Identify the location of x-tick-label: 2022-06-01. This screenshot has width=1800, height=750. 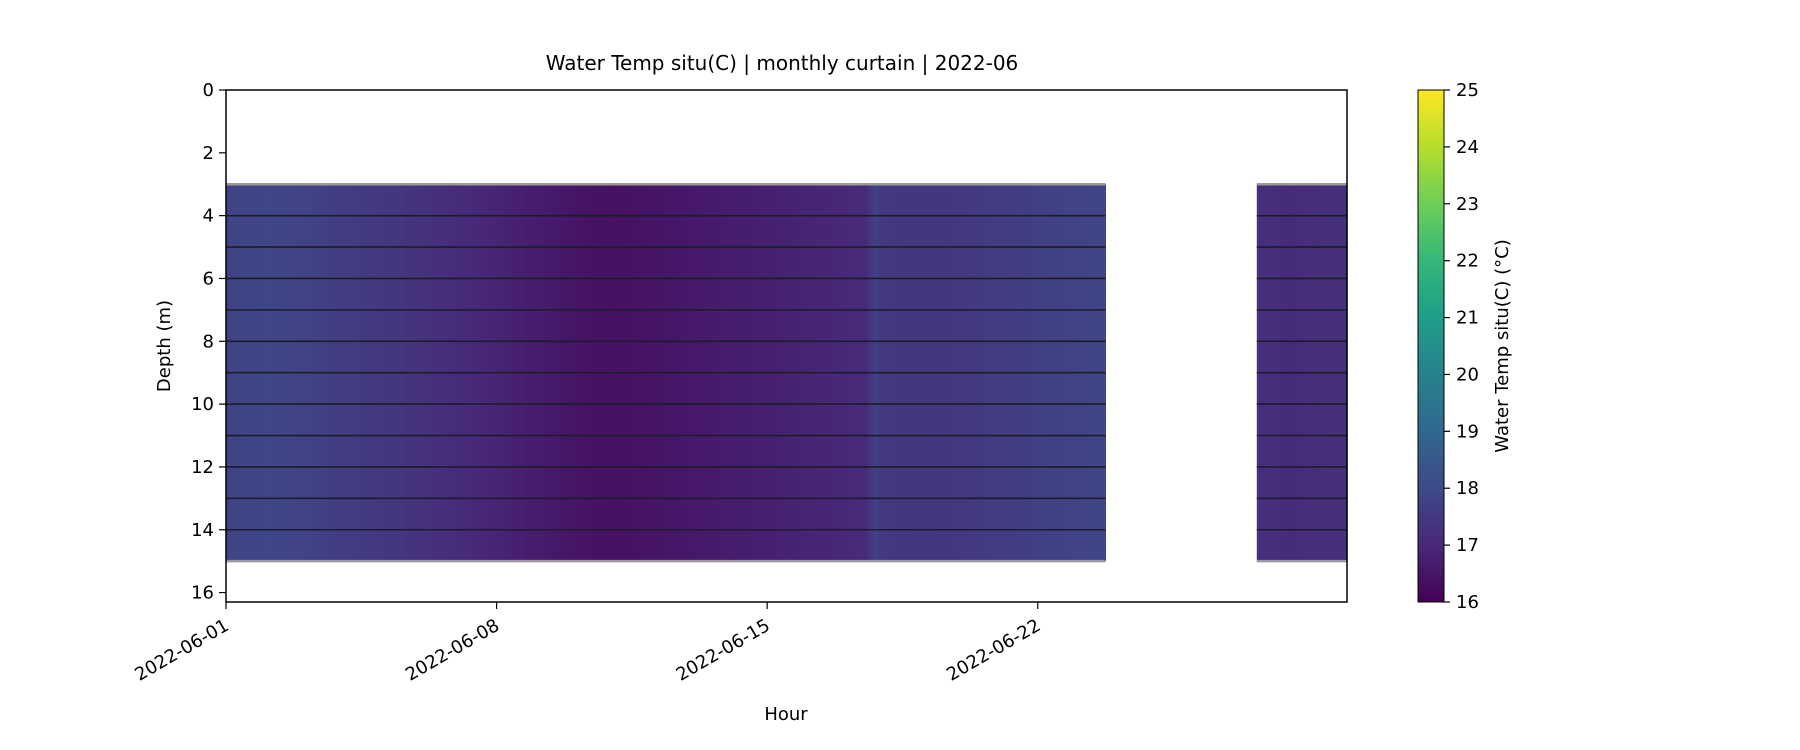
(181, 650).